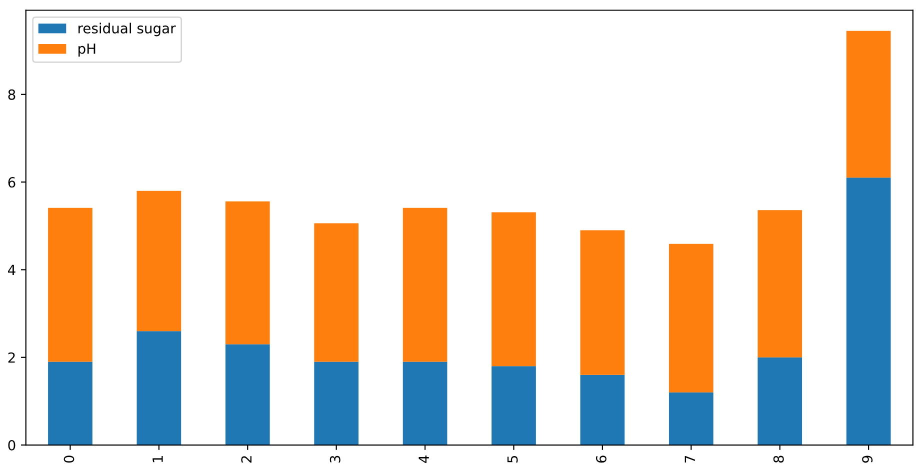 The image size is (924, 466). I want to click on x-tick-label: 4, so click(423, 459).